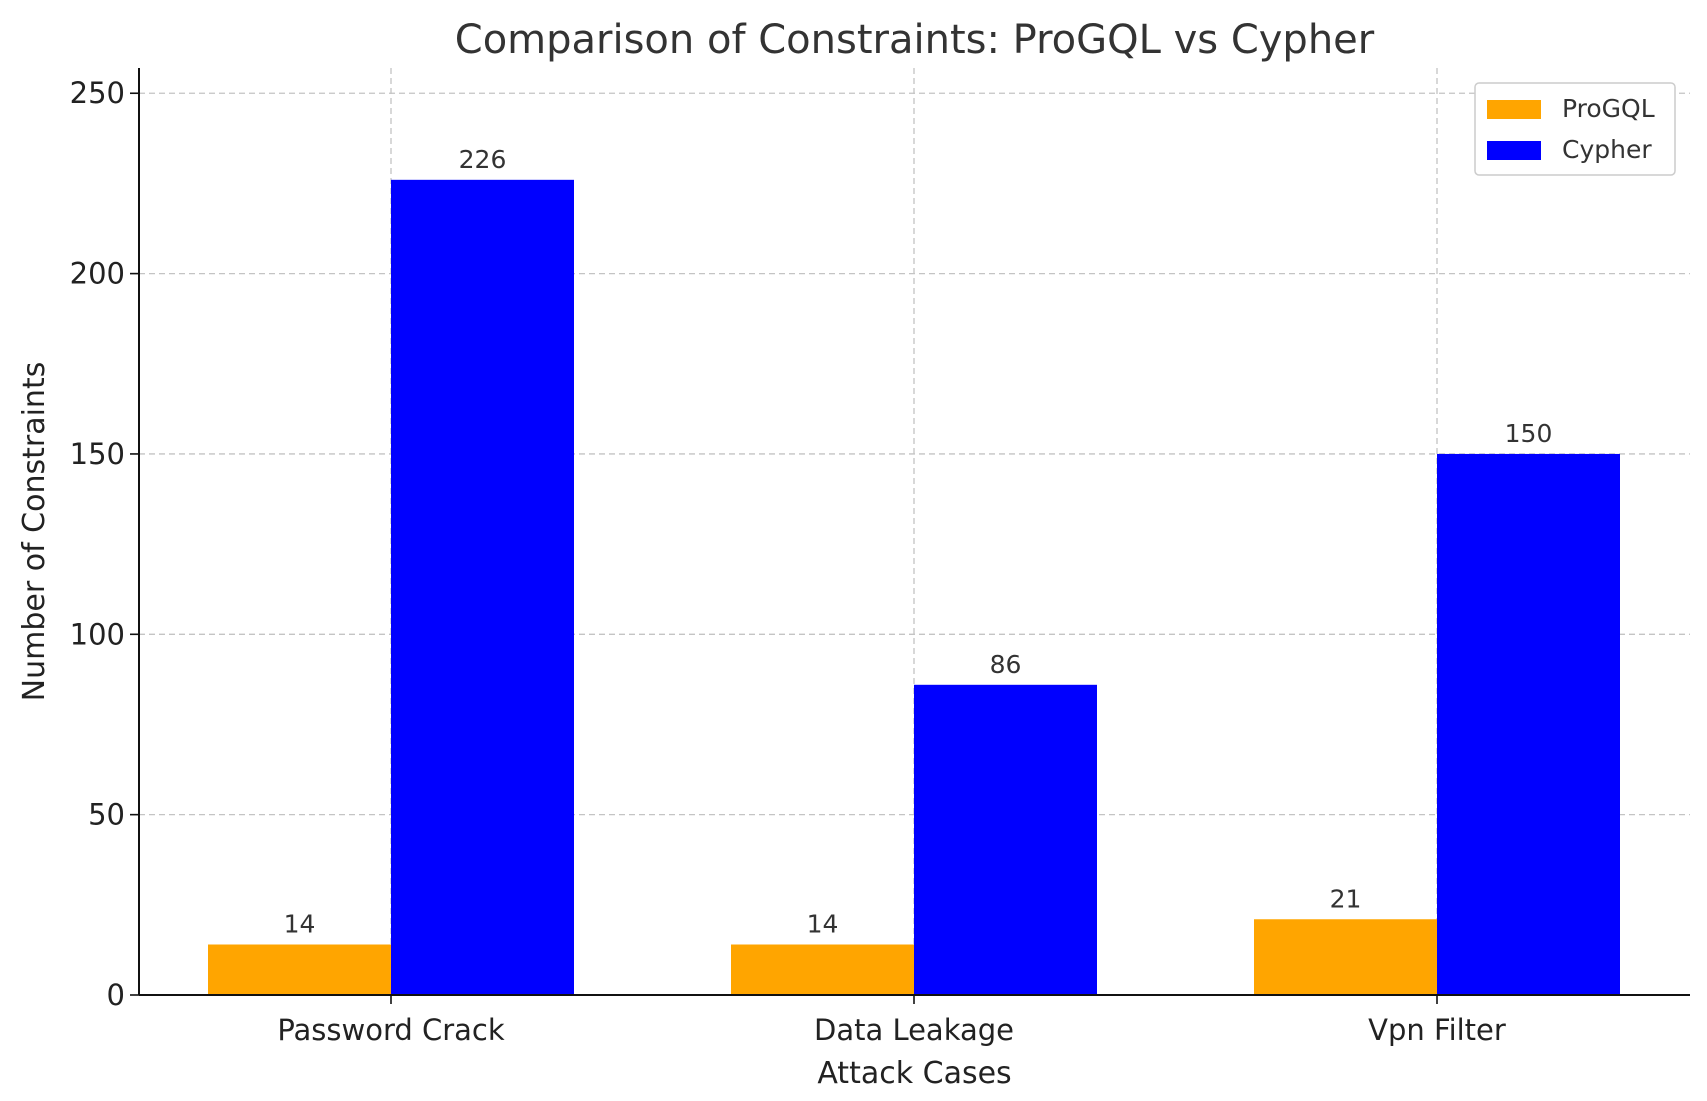 The image size is (1707, 1101). Describe the element at coordinates (1006, 664) in the screenshot. I see `data-label-cypher: 86` at that location.